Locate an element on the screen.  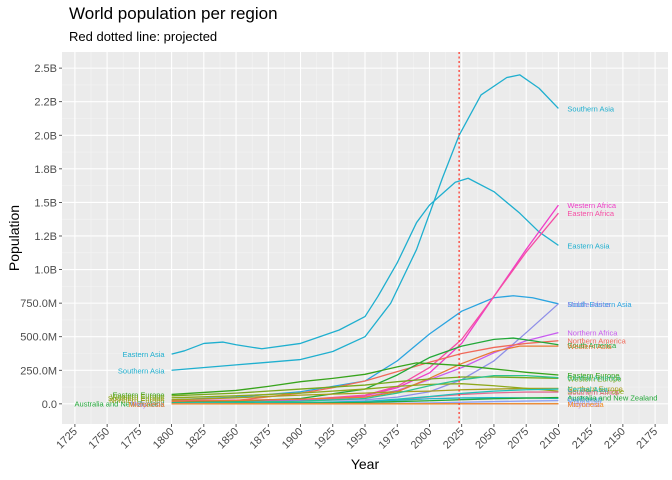
start-label-western-europe: Western Europe is located at coordinates (138, 396).